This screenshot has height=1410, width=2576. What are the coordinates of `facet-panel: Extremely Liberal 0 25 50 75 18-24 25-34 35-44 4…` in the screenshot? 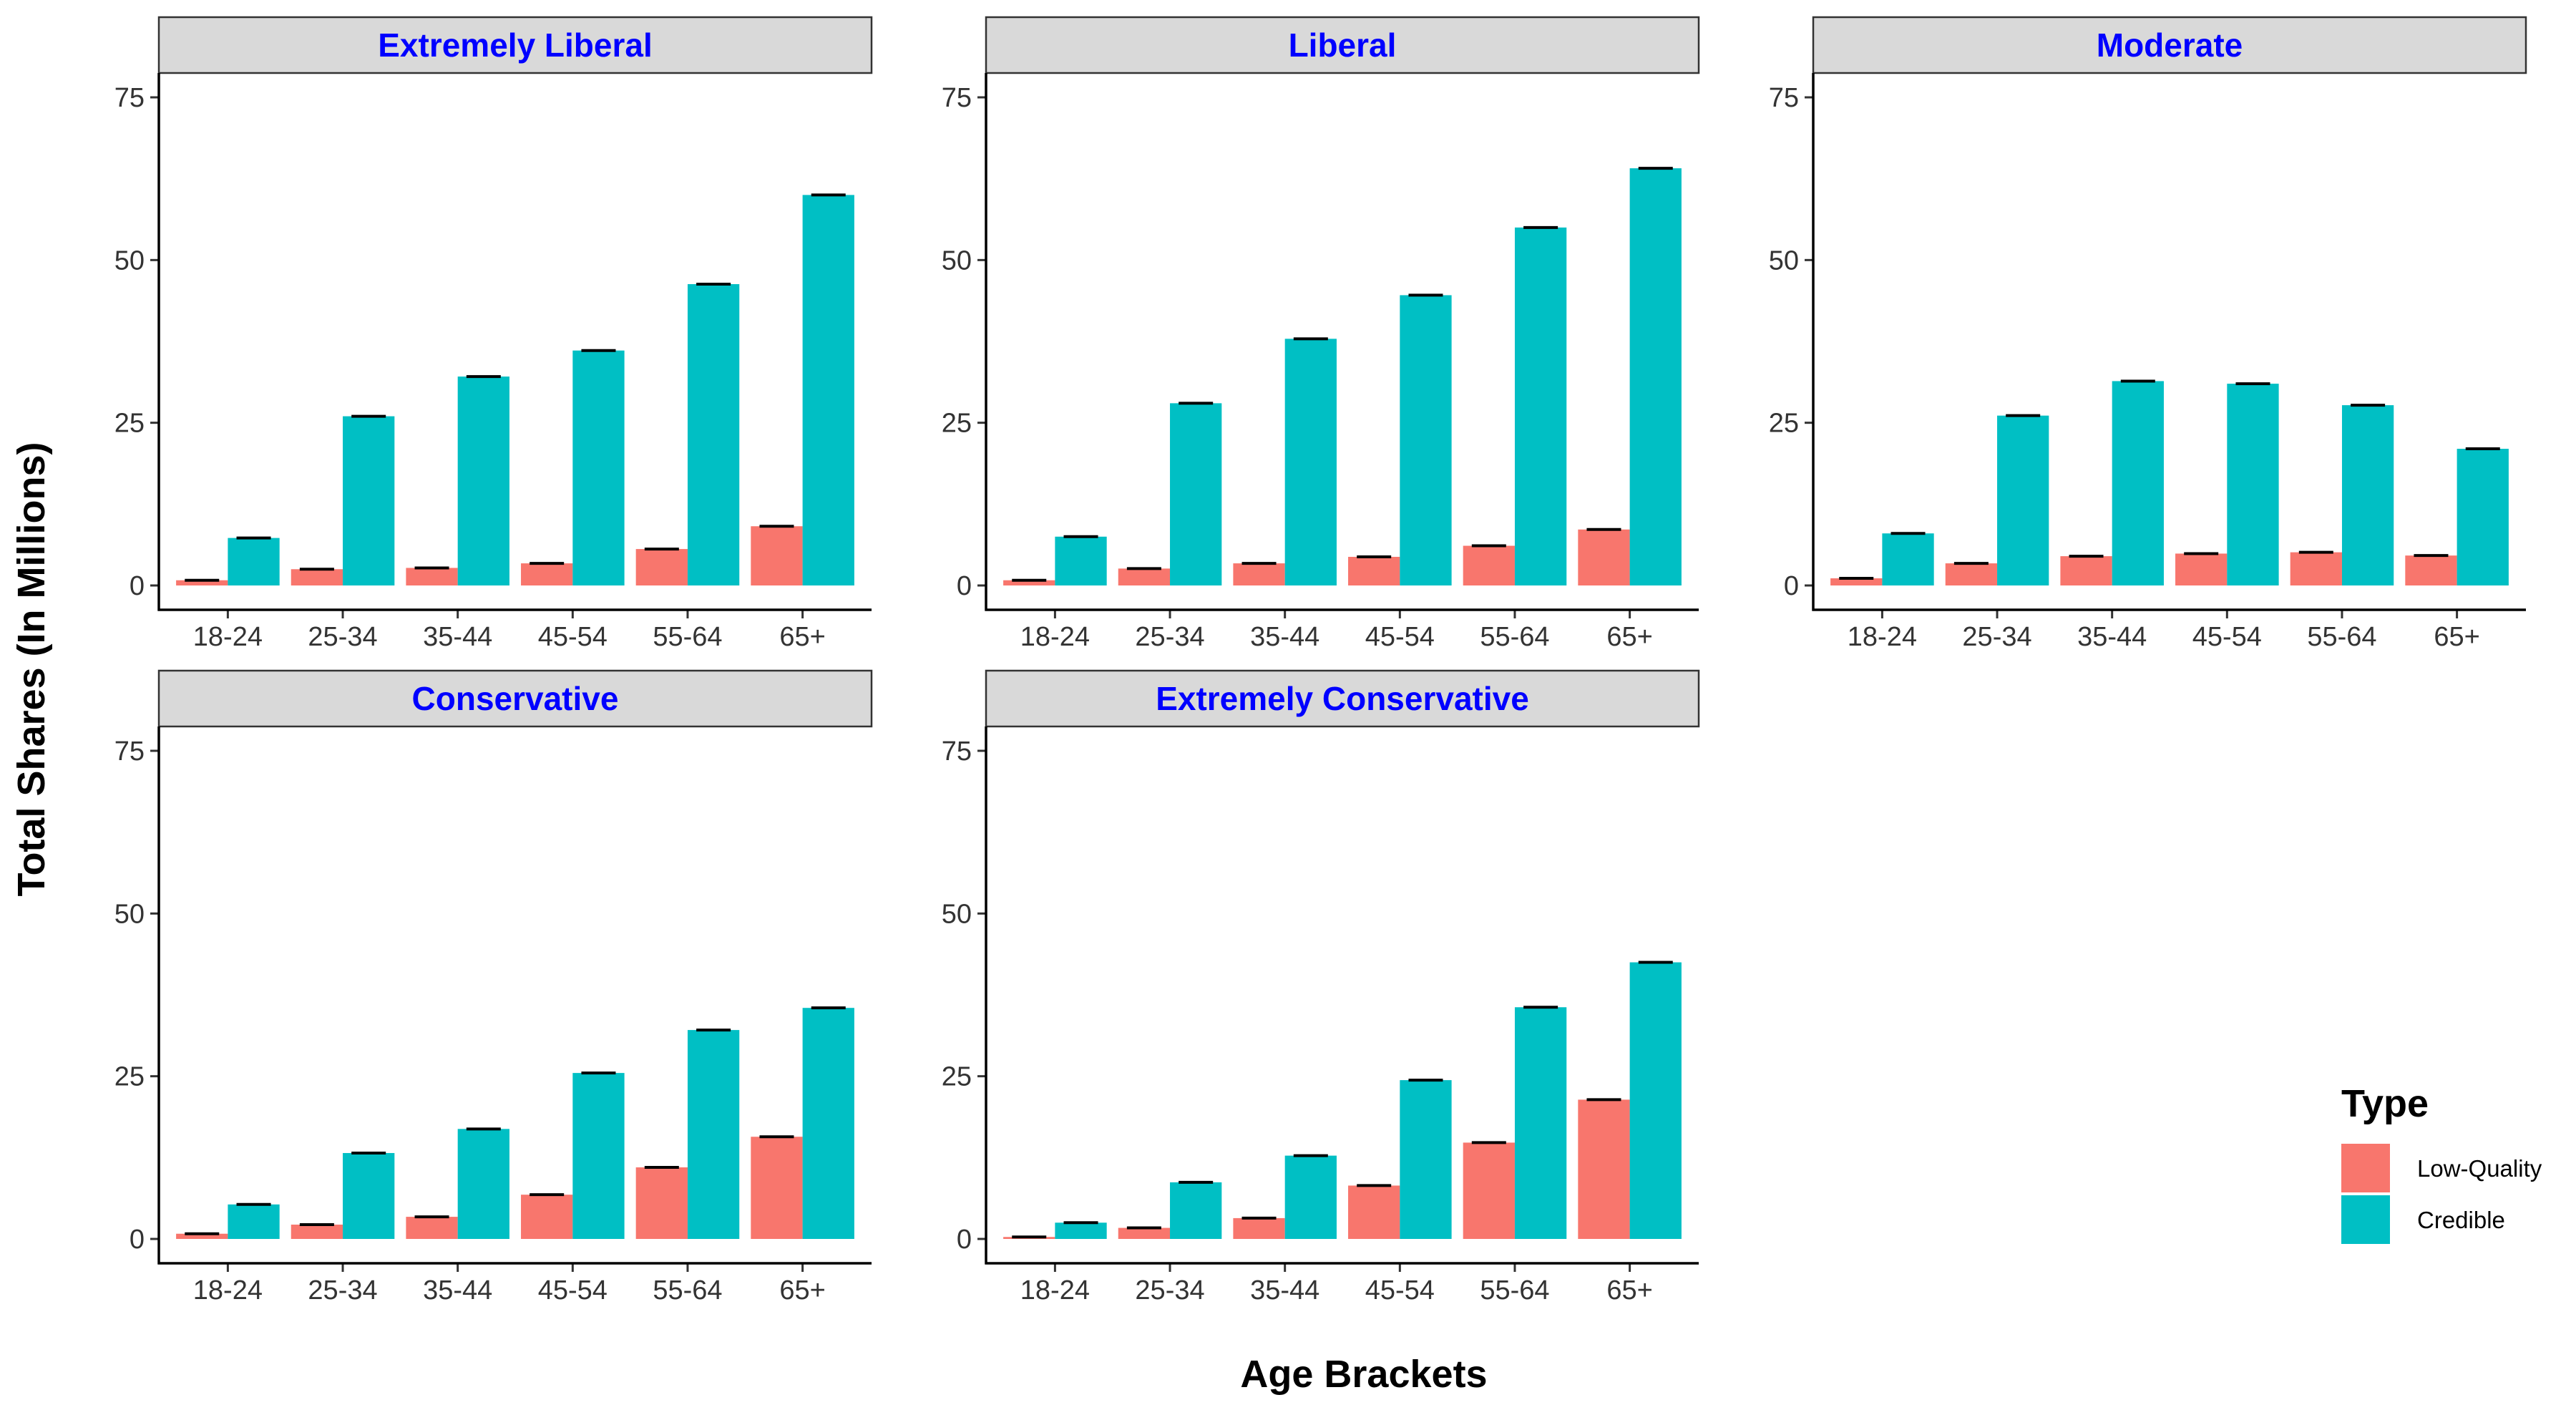 It's located at (493, 334).